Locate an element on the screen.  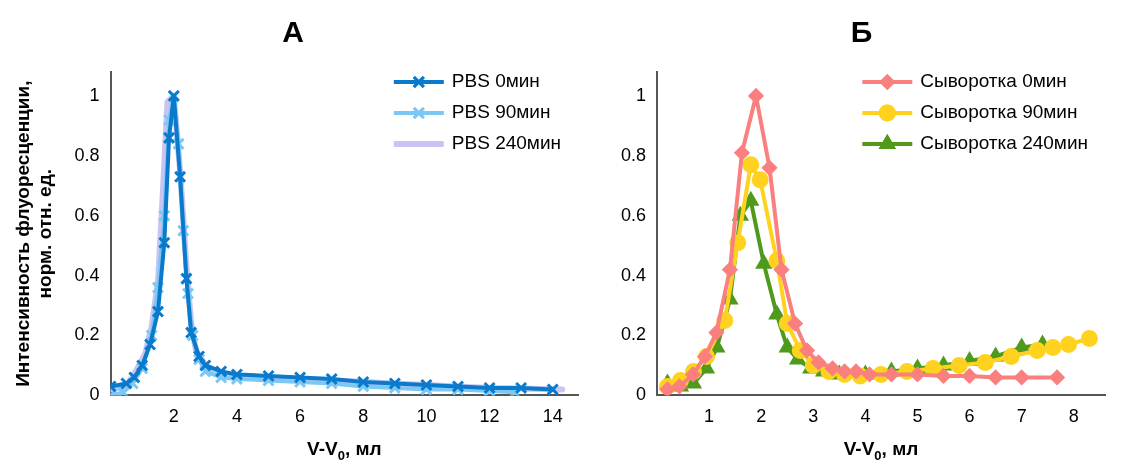
x-tick-label: 7 is located at coordinates (1021, 416).